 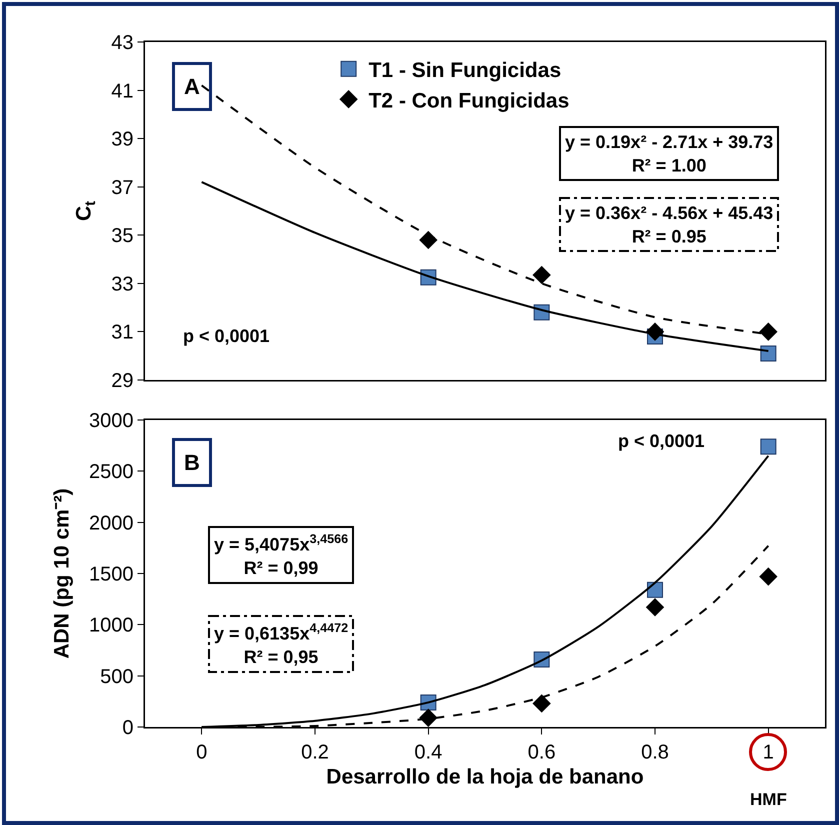 I want to click on annotation: y = 5,4075x$^{3,4566}$ R² = 0,99, so click(x=281, y=555).